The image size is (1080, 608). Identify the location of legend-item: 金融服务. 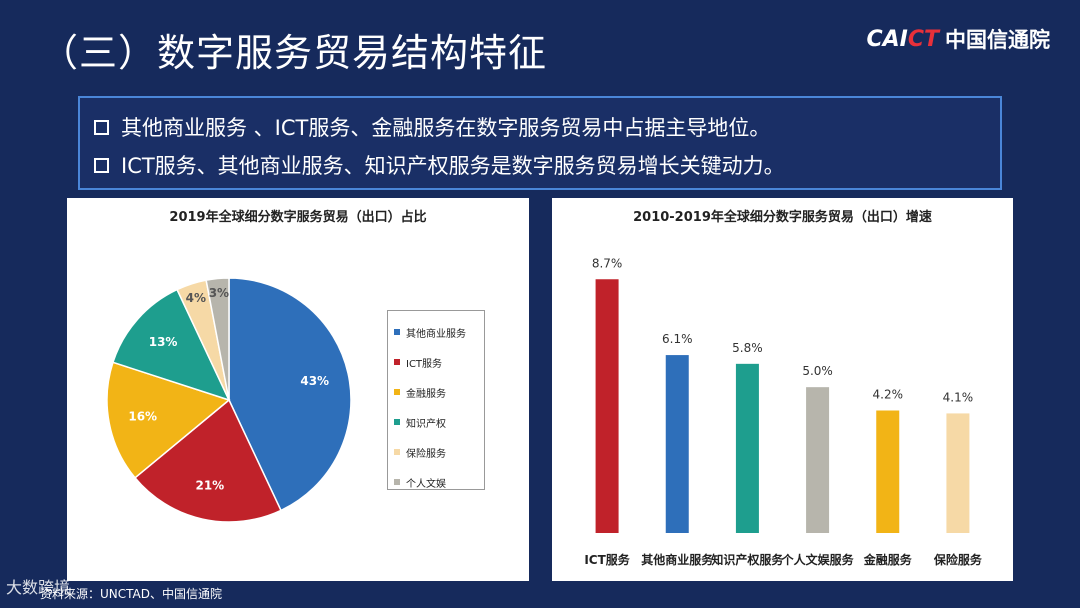
(436, 392).